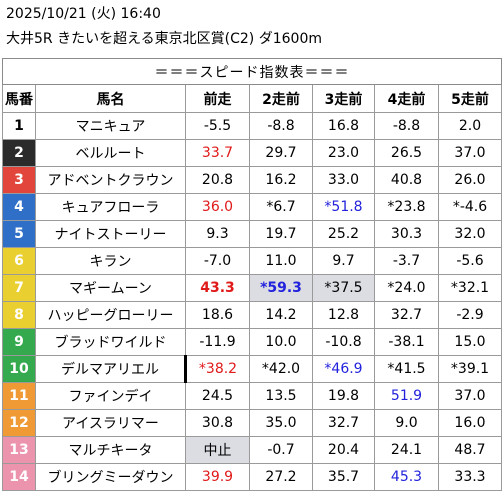 Image resolution: width=503 pixels, height=491 pixels. I want to click on table-row: 10 デルマアリエル *38.2 *42.0 *46.9 *41.5 *39.1, so click(252, 369).